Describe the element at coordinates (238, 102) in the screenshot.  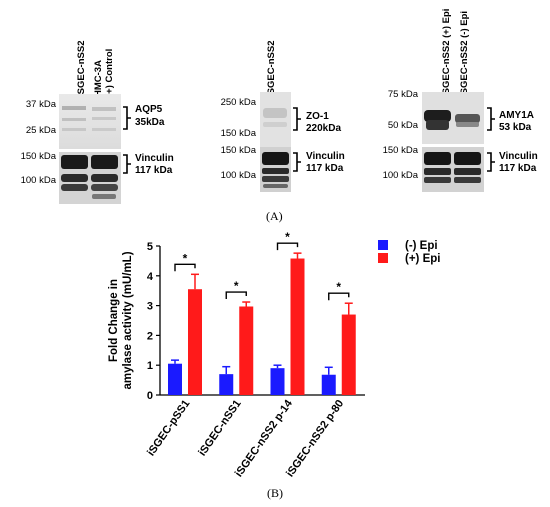
I see `marker-label: 250 kDa` at that location.